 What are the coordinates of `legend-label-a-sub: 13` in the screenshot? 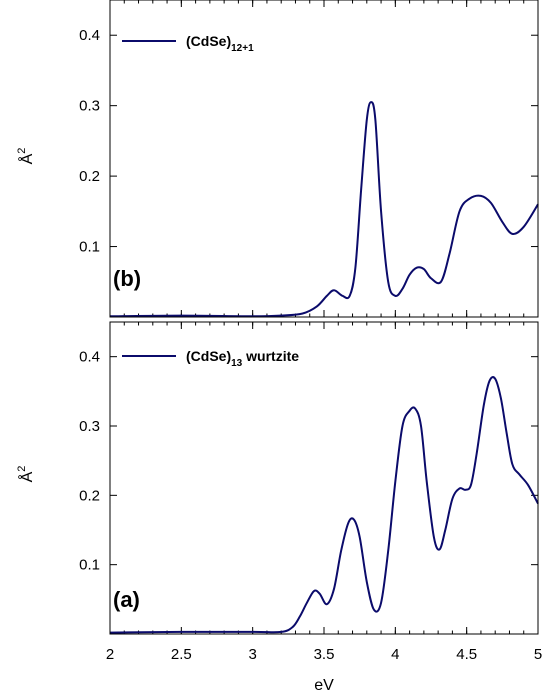 It's located at (237, 363).